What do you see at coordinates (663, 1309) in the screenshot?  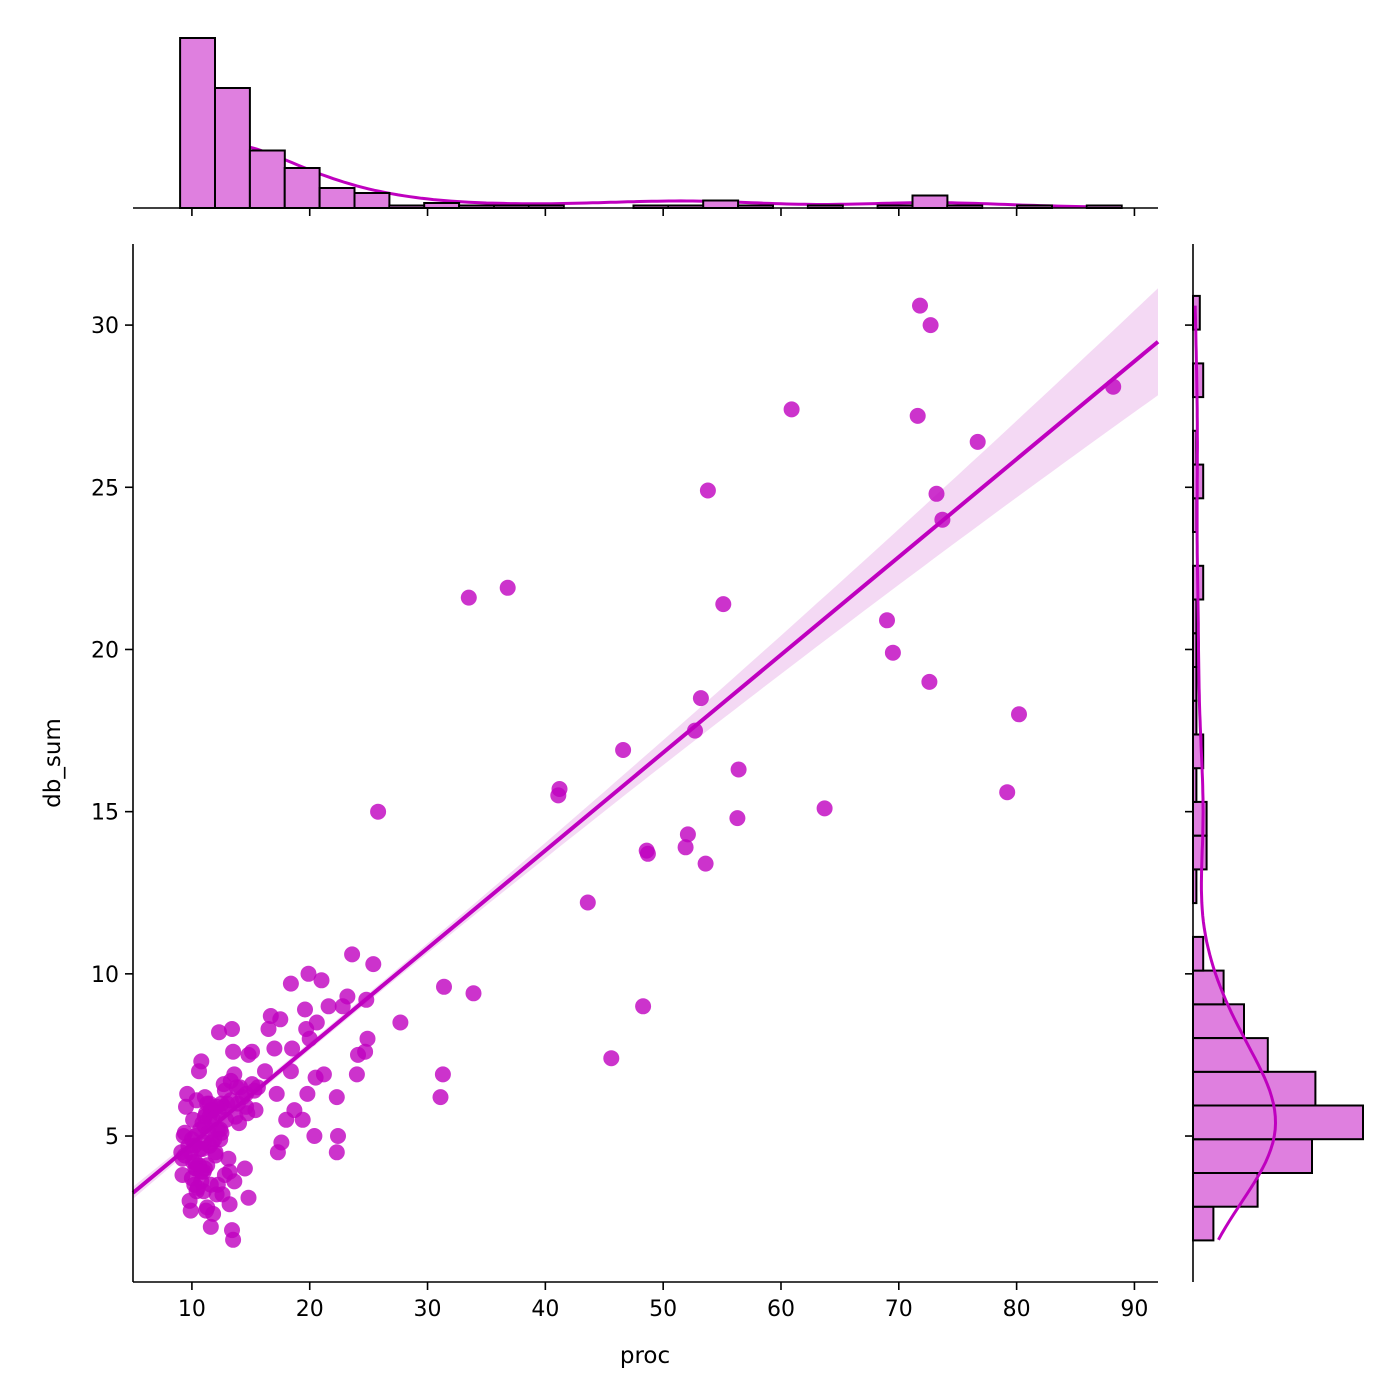 I see `x-tick-label: 50` at bounding box center [663, 1309].